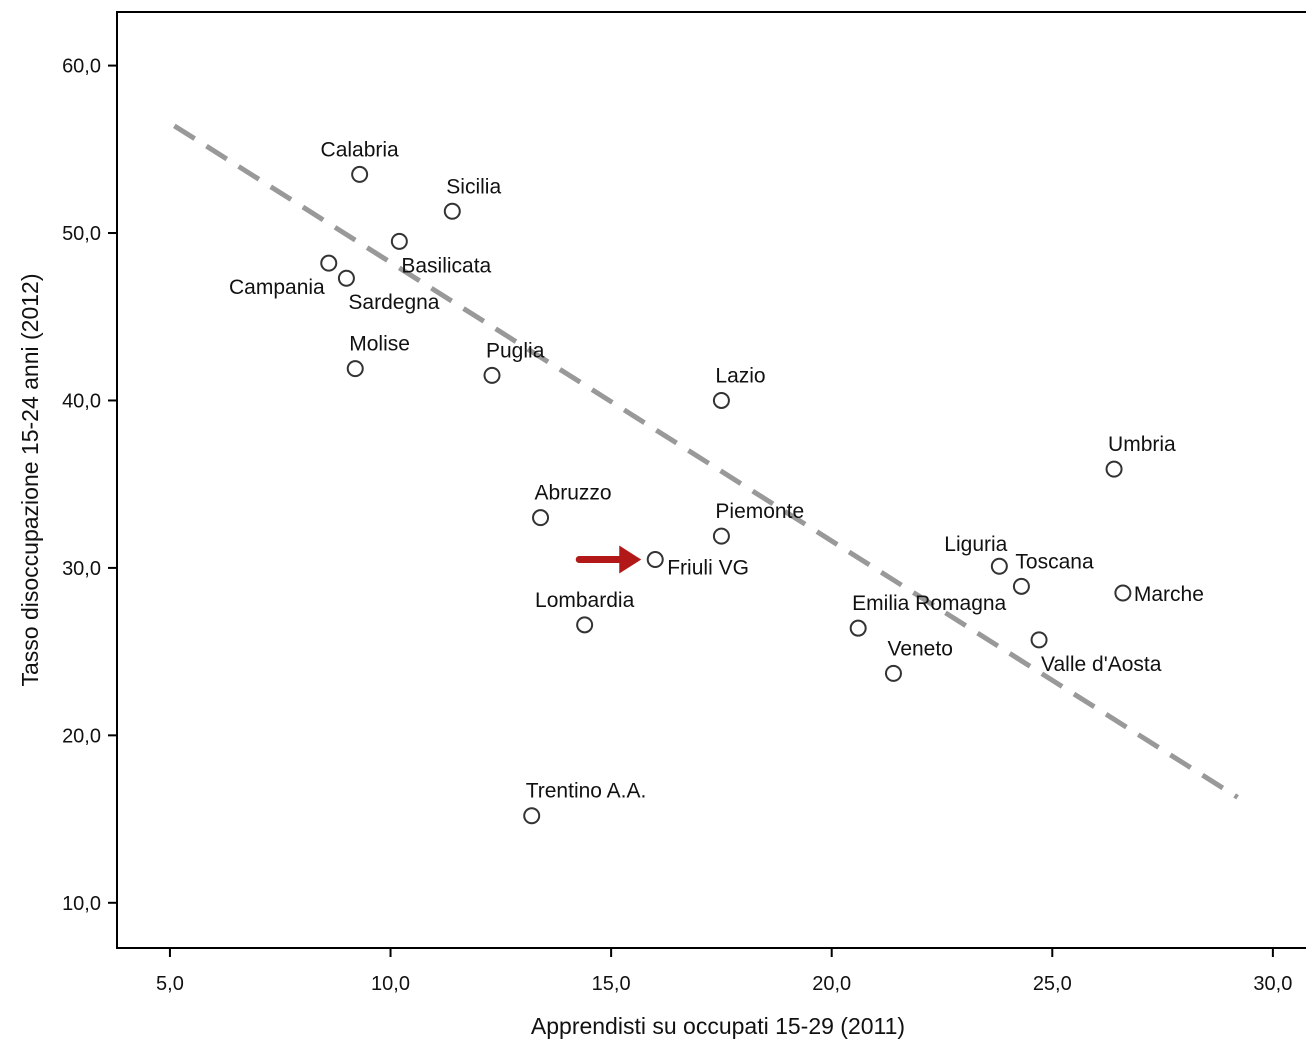 The height and width of the screenshot is (1041, 1306). What do you see at coordinates (1039, 640) in the screenshot?
I see `point-valle-d-aosta` at bounding box center [1039, 640].